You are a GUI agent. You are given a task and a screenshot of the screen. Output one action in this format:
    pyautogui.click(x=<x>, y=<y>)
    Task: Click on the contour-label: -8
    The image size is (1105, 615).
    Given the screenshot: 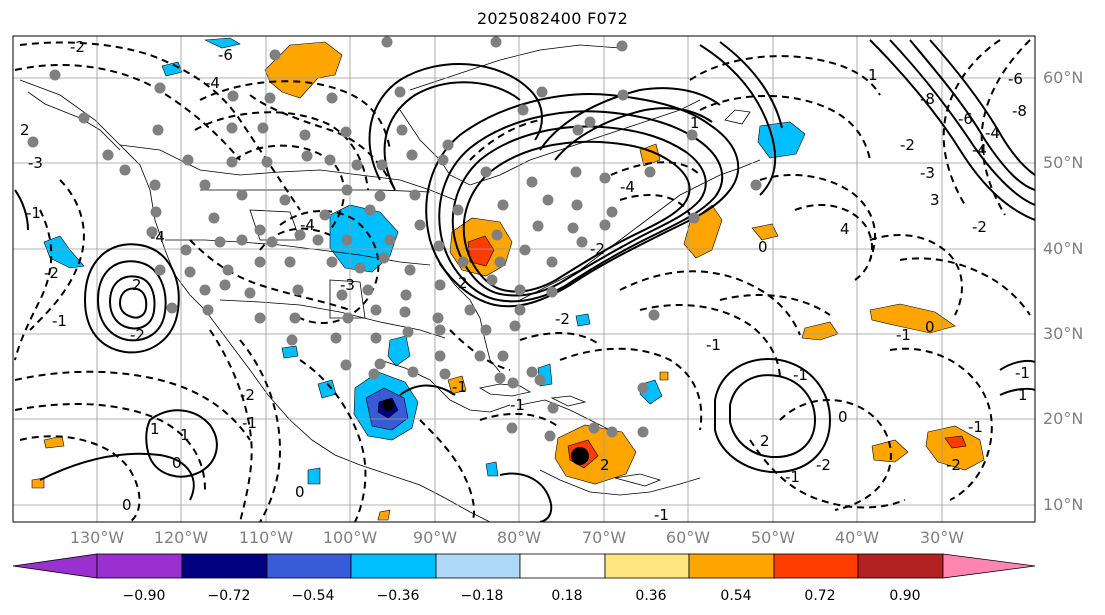 What is the action you would take?
    pyautogui.click(x=927, y=99)
    